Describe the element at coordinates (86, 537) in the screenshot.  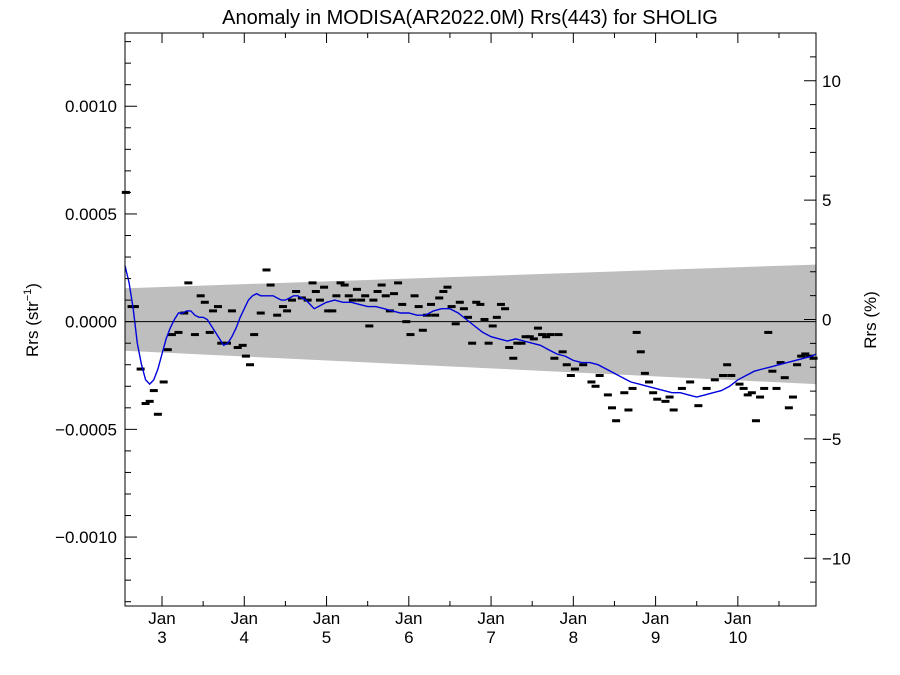
I see `y-tick-label-left: −0.0010` at that location.